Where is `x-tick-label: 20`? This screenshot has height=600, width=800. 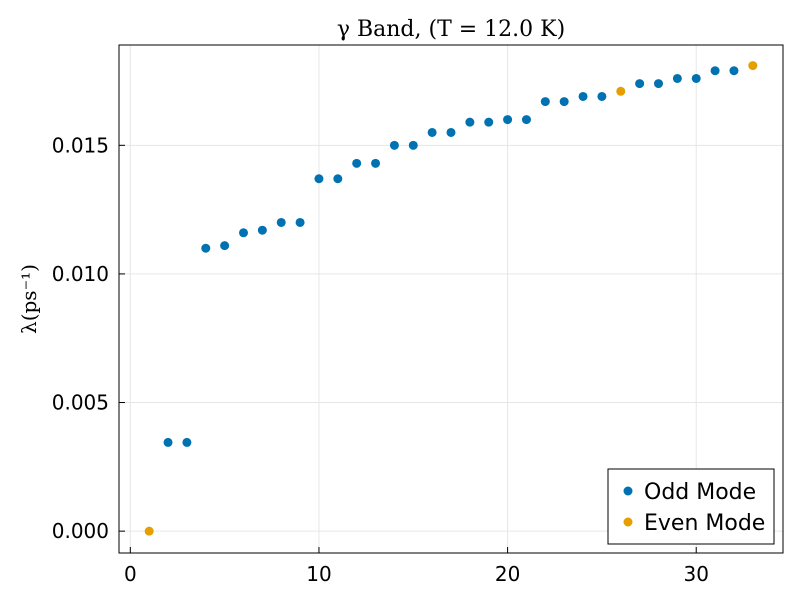 x-tick-label: 20 is located at coordinates (507, 574).